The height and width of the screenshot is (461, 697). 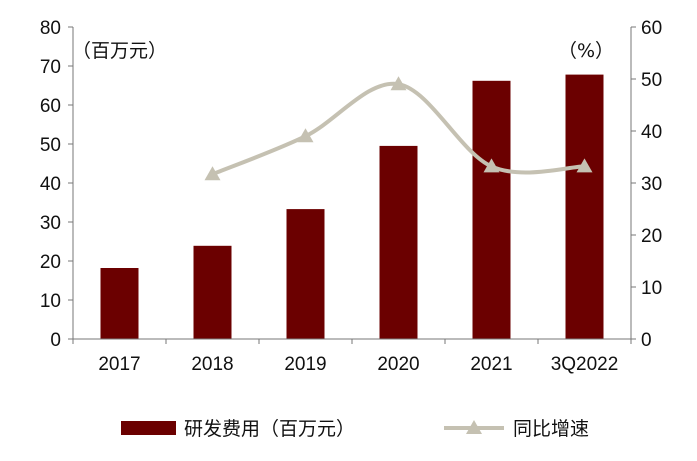 What do you see at coordinates (651, 28) in the screenshot?
I see `right-tick-label: 60` at bounding box center [651, 28].